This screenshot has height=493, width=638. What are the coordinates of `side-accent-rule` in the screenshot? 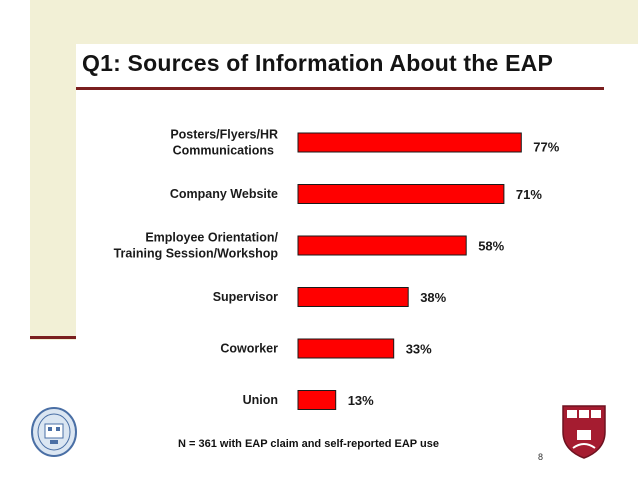 It's located at (53, 337).